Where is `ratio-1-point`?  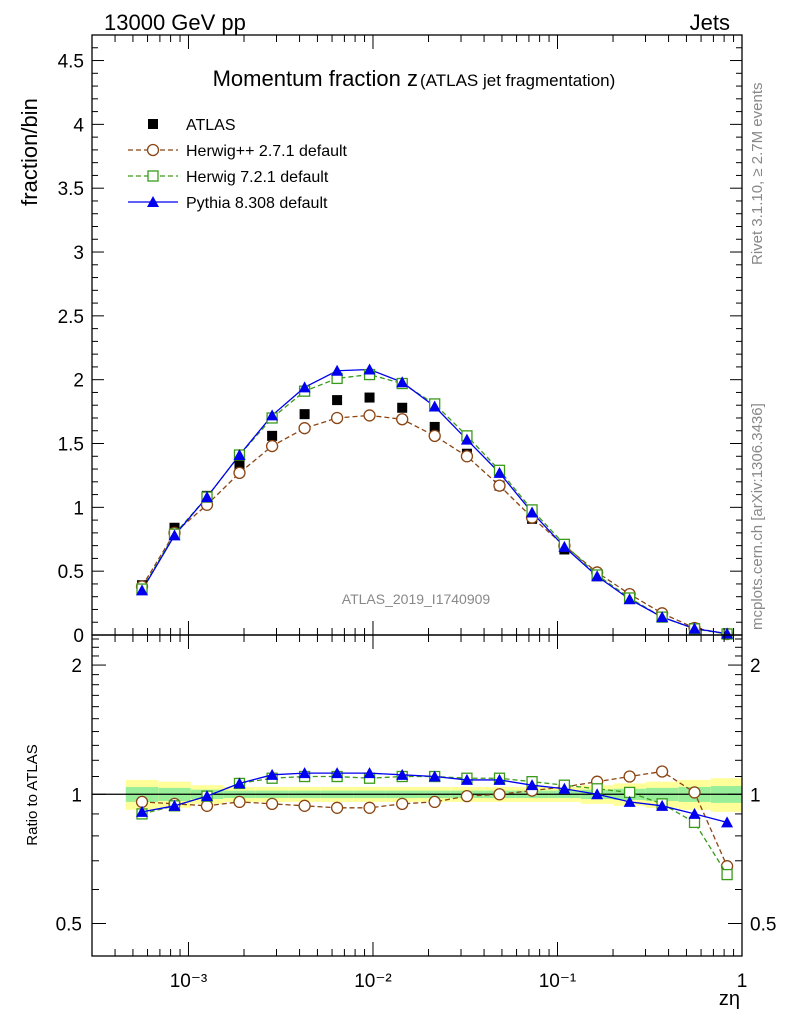
ratio-1-point is located at coordinates (727, 874).